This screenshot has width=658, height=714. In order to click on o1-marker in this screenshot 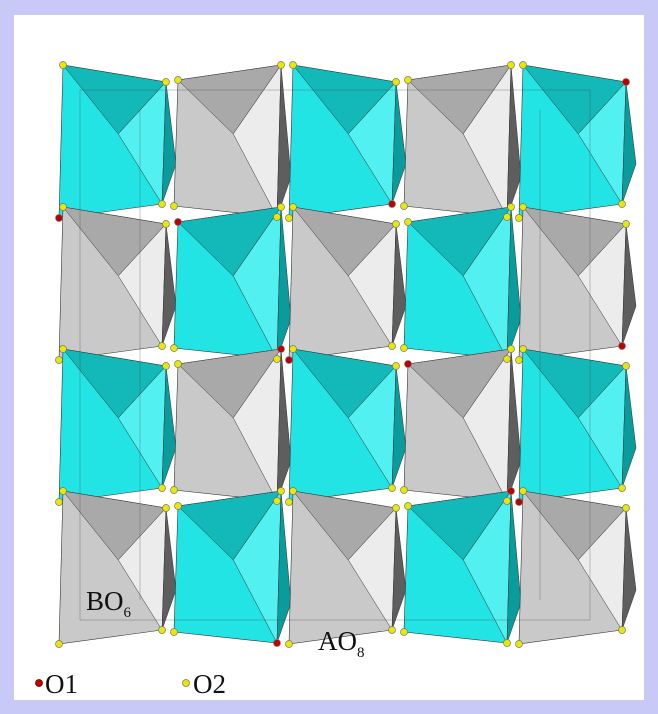, I will do `click(39, 683)`.